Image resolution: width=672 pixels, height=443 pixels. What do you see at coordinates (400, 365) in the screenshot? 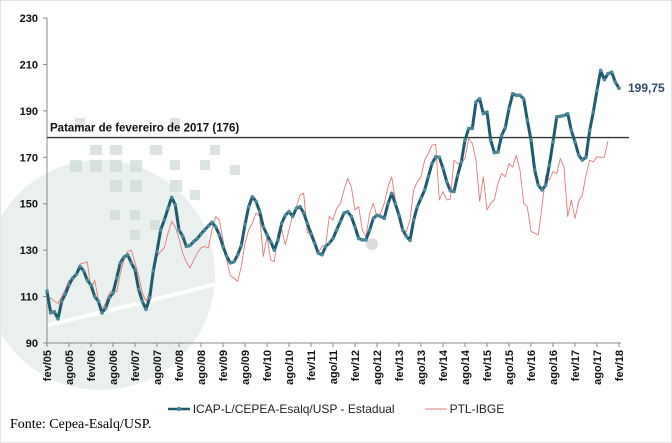
I see `x-tick-label: fev/13` at bounding box center [400, 365].